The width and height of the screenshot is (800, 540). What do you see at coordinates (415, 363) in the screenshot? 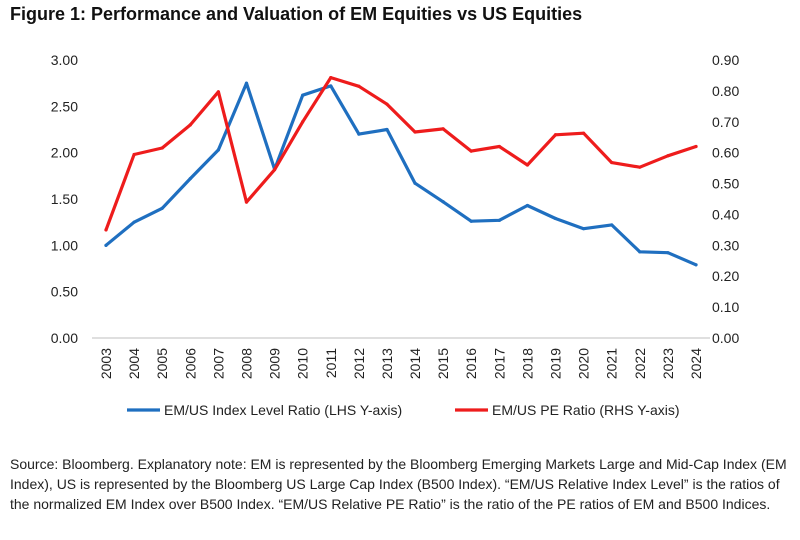
I see `x-tick-label: 2014` at bounding box center [415, 363].